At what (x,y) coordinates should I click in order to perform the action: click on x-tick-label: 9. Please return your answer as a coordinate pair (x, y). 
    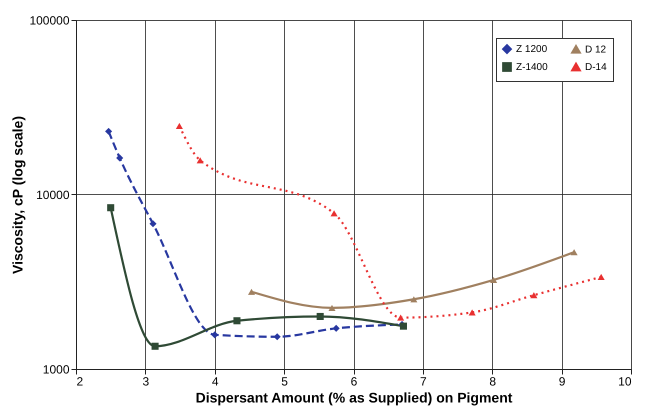
    Looking at the image, I should click on (562, 381).